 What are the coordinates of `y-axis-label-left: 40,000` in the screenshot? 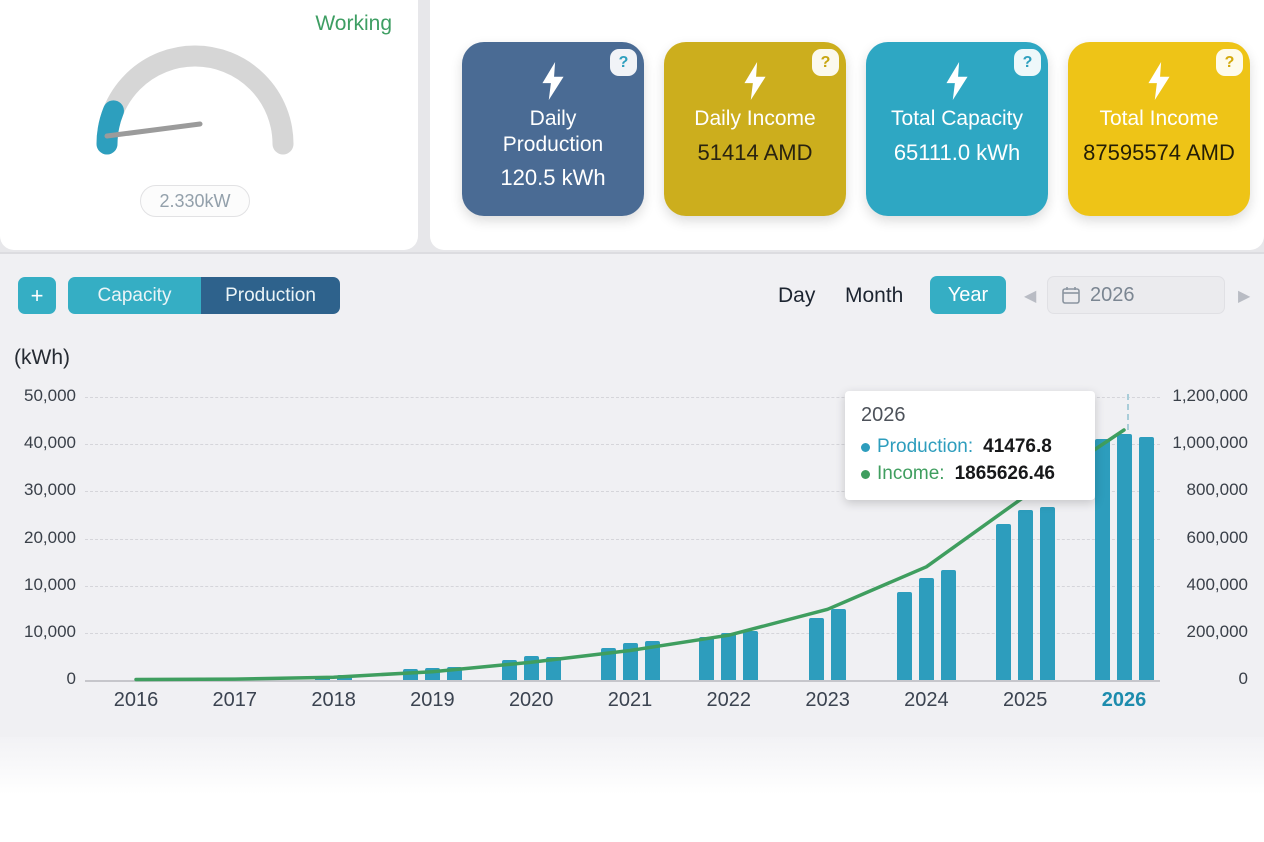 It's located at (50, 443).